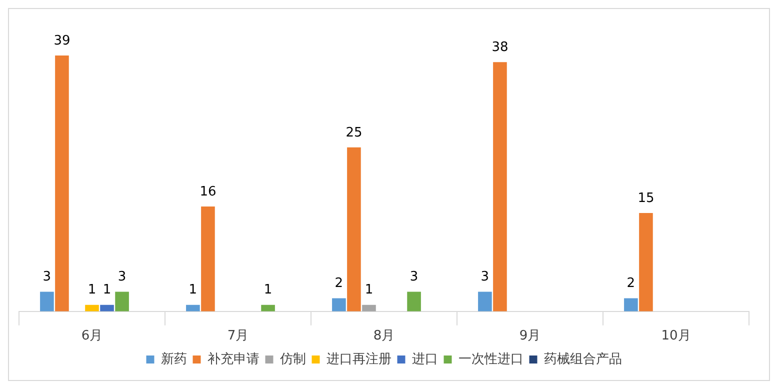 The height and width of the screenshot is (391, 780). What do you see at coordinates (384, 336) in the screenshot?
I see `x-tick-label: 8月` at bounding box center [384, 336].